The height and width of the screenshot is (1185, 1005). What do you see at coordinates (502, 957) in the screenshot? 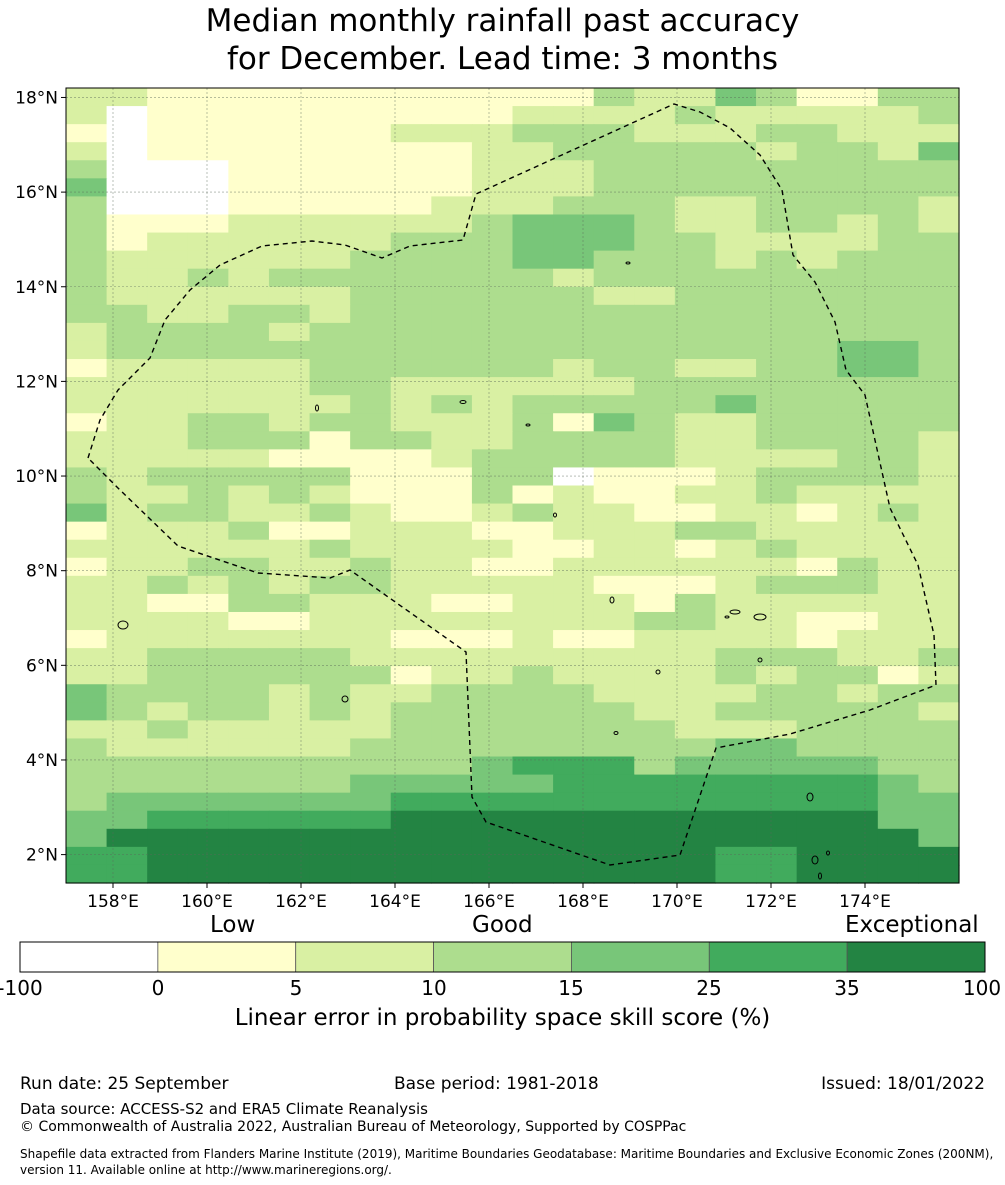
I see `colorbar` at bounding box center [502, 957].